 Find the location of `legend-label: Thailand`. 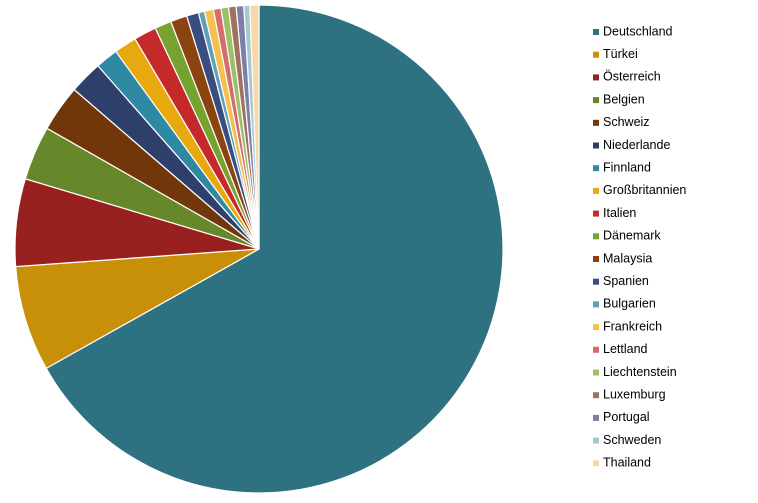

legend-label: Thailand is located at coordinates (627, 463).